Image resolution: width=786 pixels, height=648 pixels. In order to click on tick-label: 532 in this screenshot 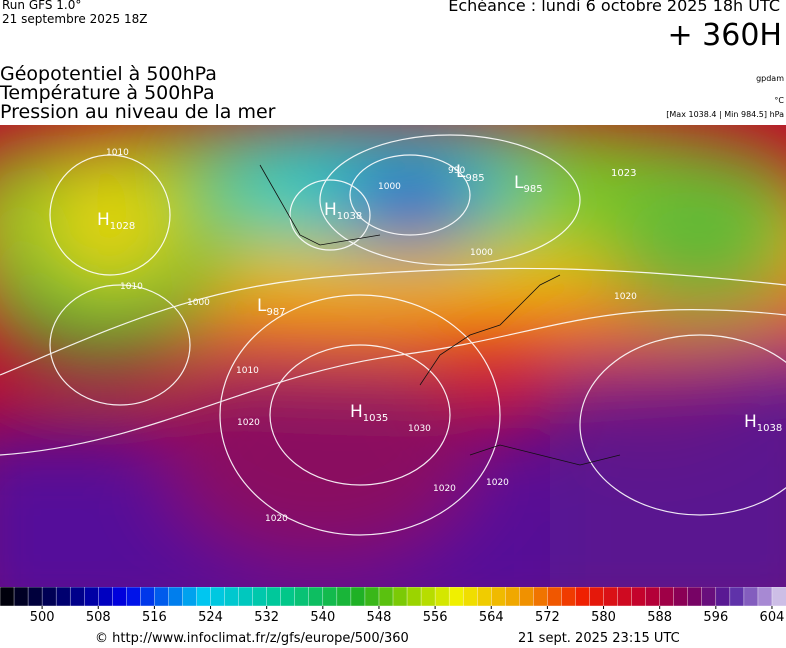, I will do `click(266, 616)`.